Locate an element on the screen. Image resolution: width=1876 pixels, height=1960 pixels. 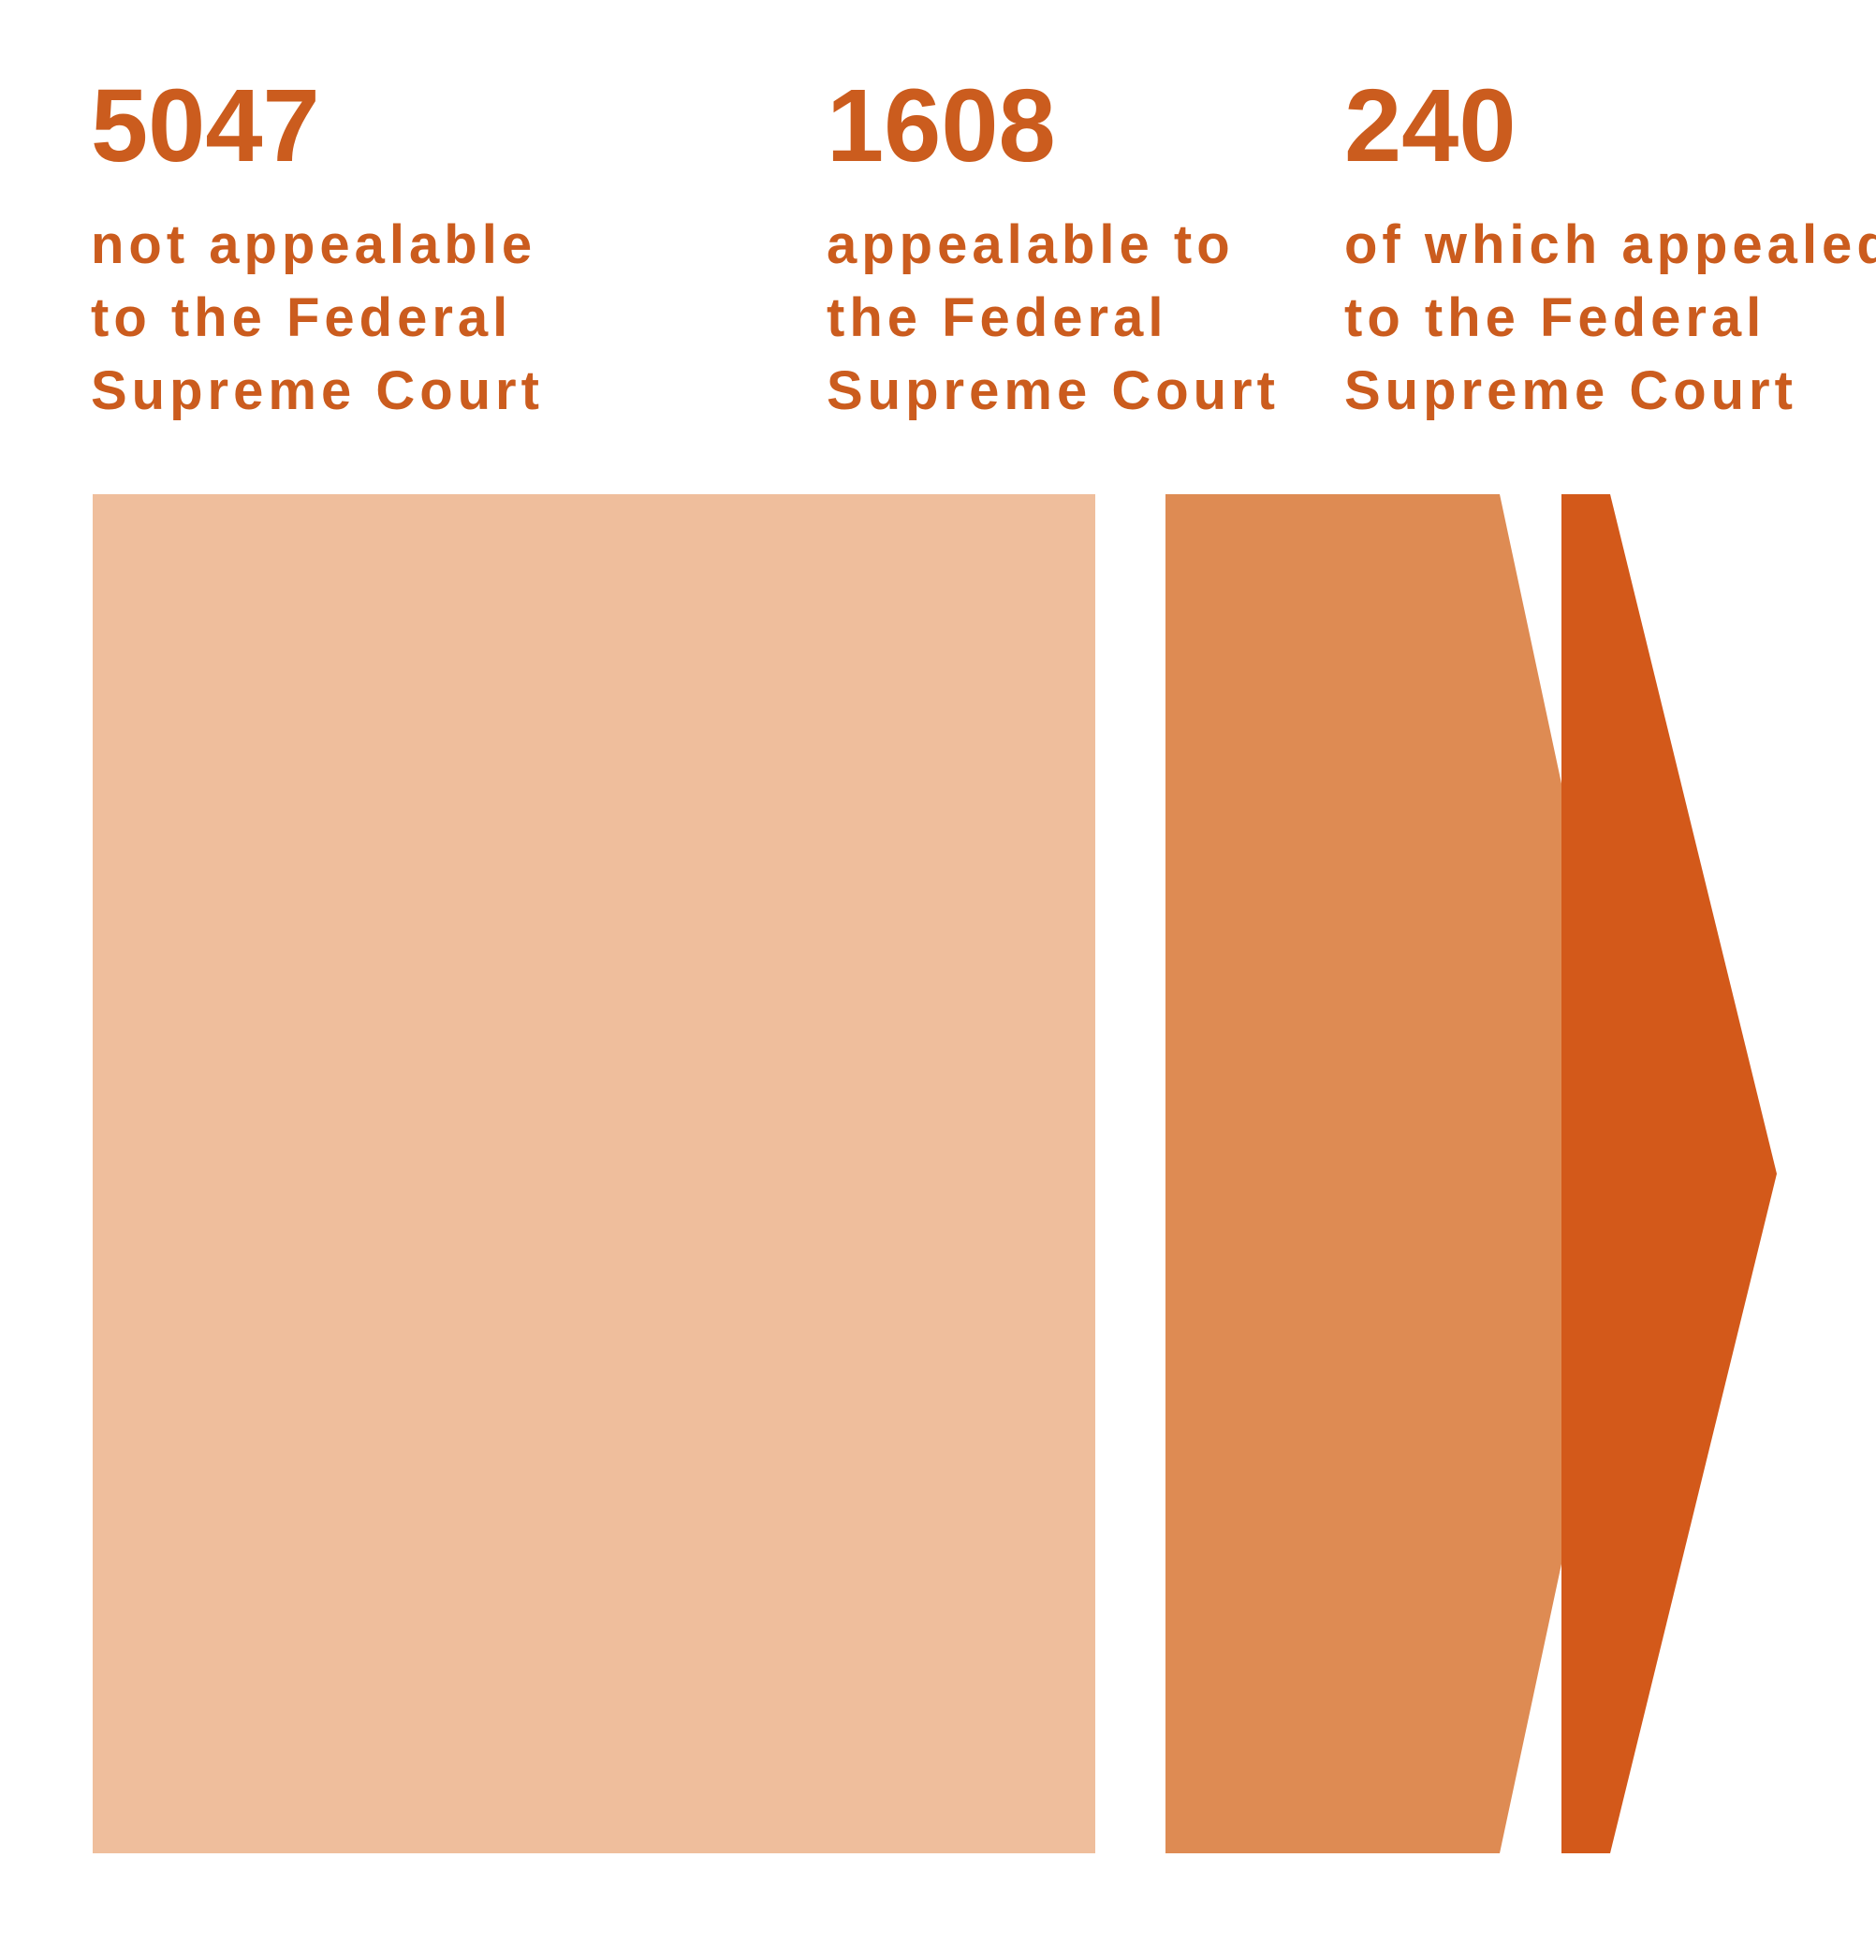
stat-value-appealed: 240 is located at coordinates (1430, 126).